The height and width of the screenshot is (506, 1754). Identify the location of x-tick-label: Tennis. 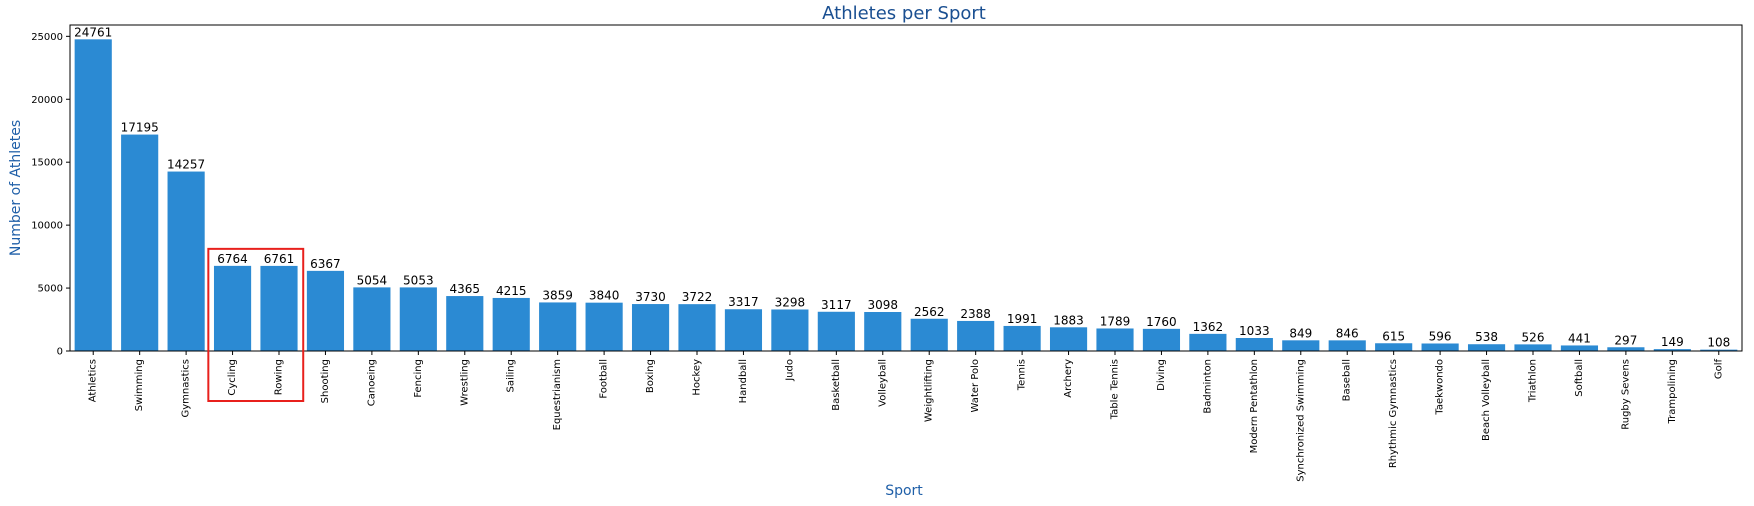
(1022, 375).